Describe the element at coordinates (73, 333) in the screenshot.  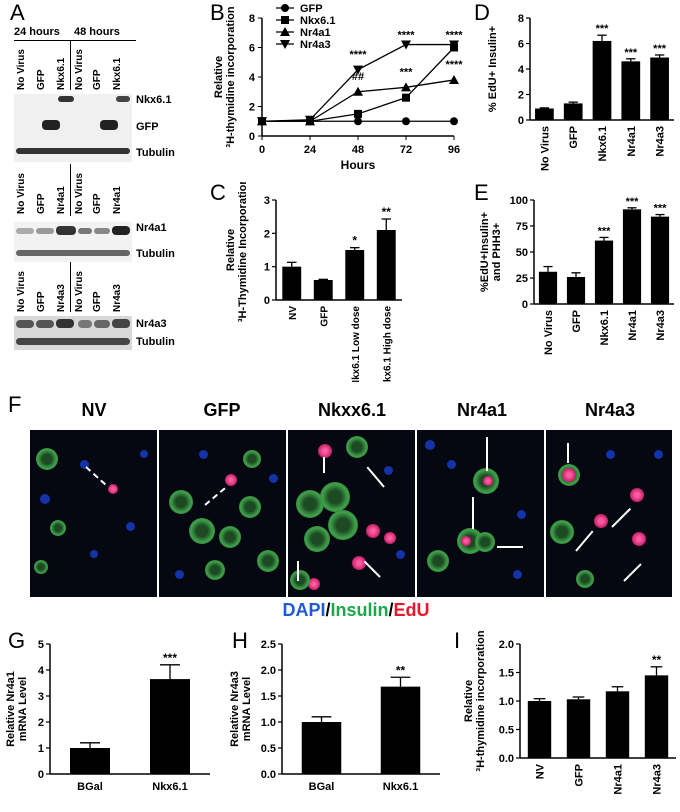
I see `blot-row3-image` at that location.